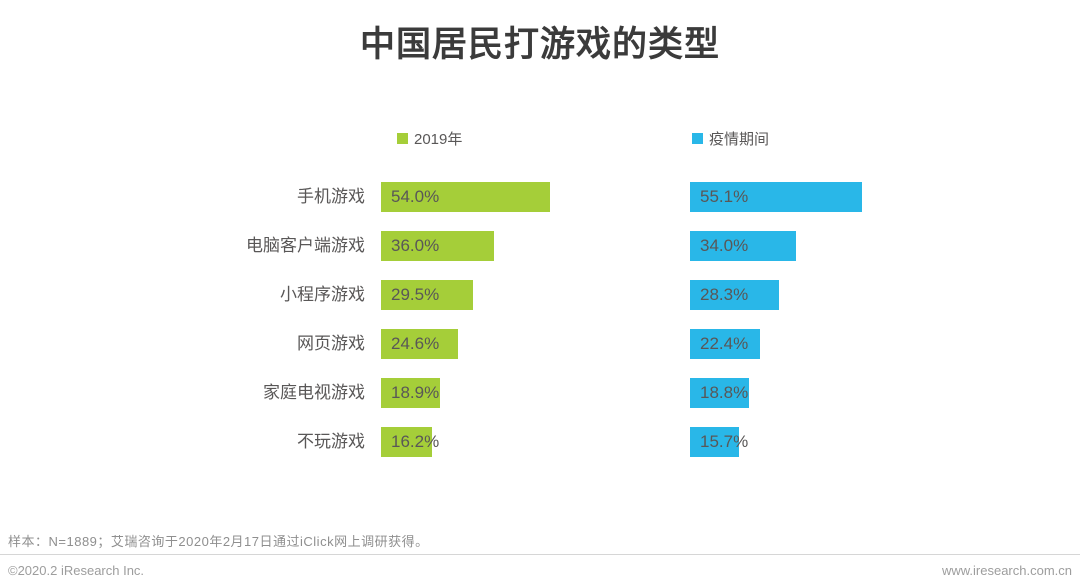 The height and width of the screenshot is (585, 1080). I want to click on bar-epidemic: 18.8%, so click(719, 393).